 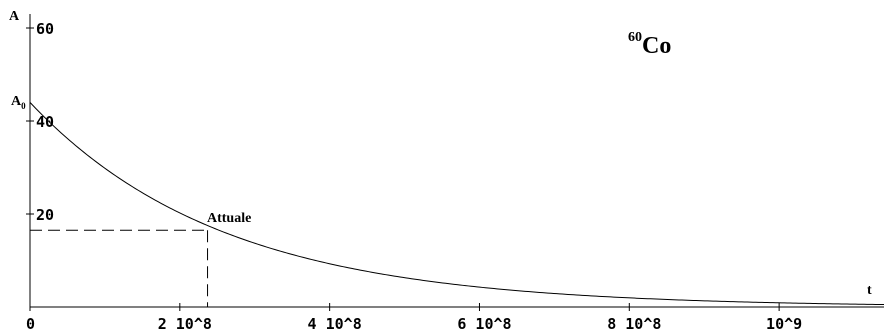 I want to click on a0-sub: 0, so click(x=23, y=106).